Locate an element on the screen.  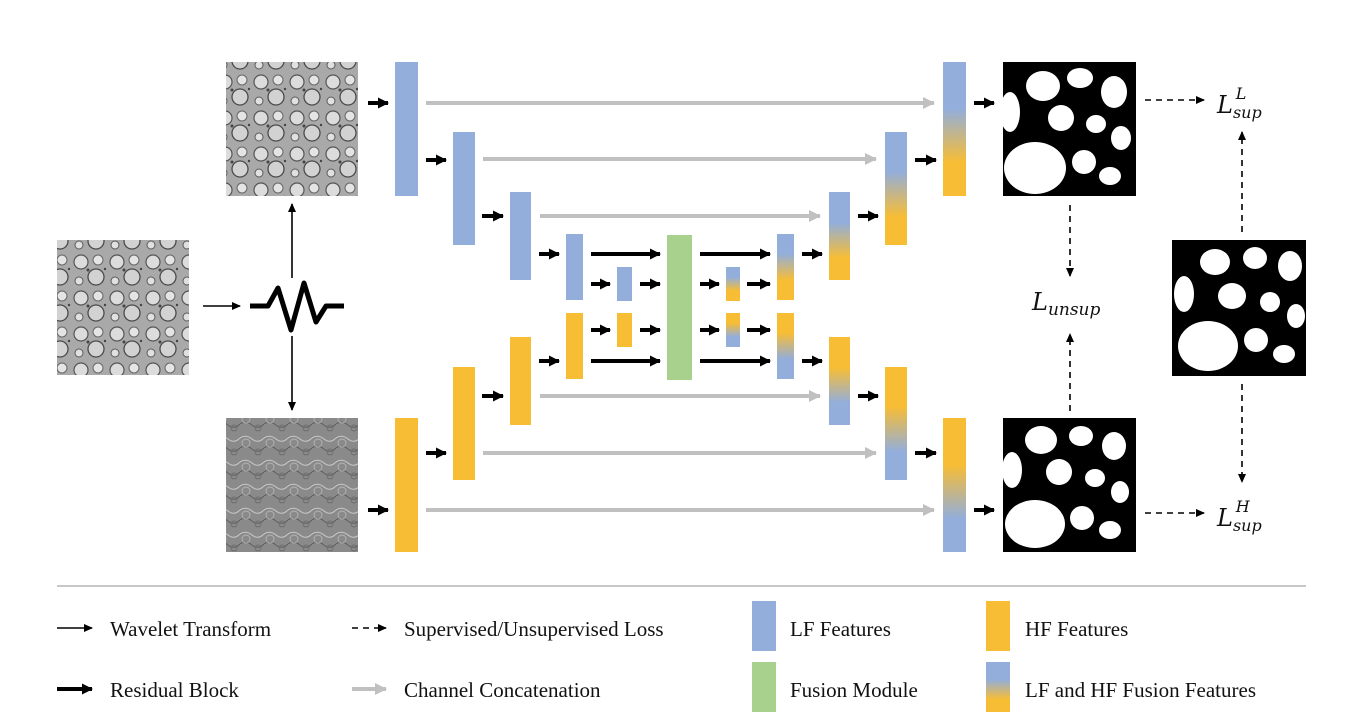
decoder-lower is located at coordinates (846, 432).